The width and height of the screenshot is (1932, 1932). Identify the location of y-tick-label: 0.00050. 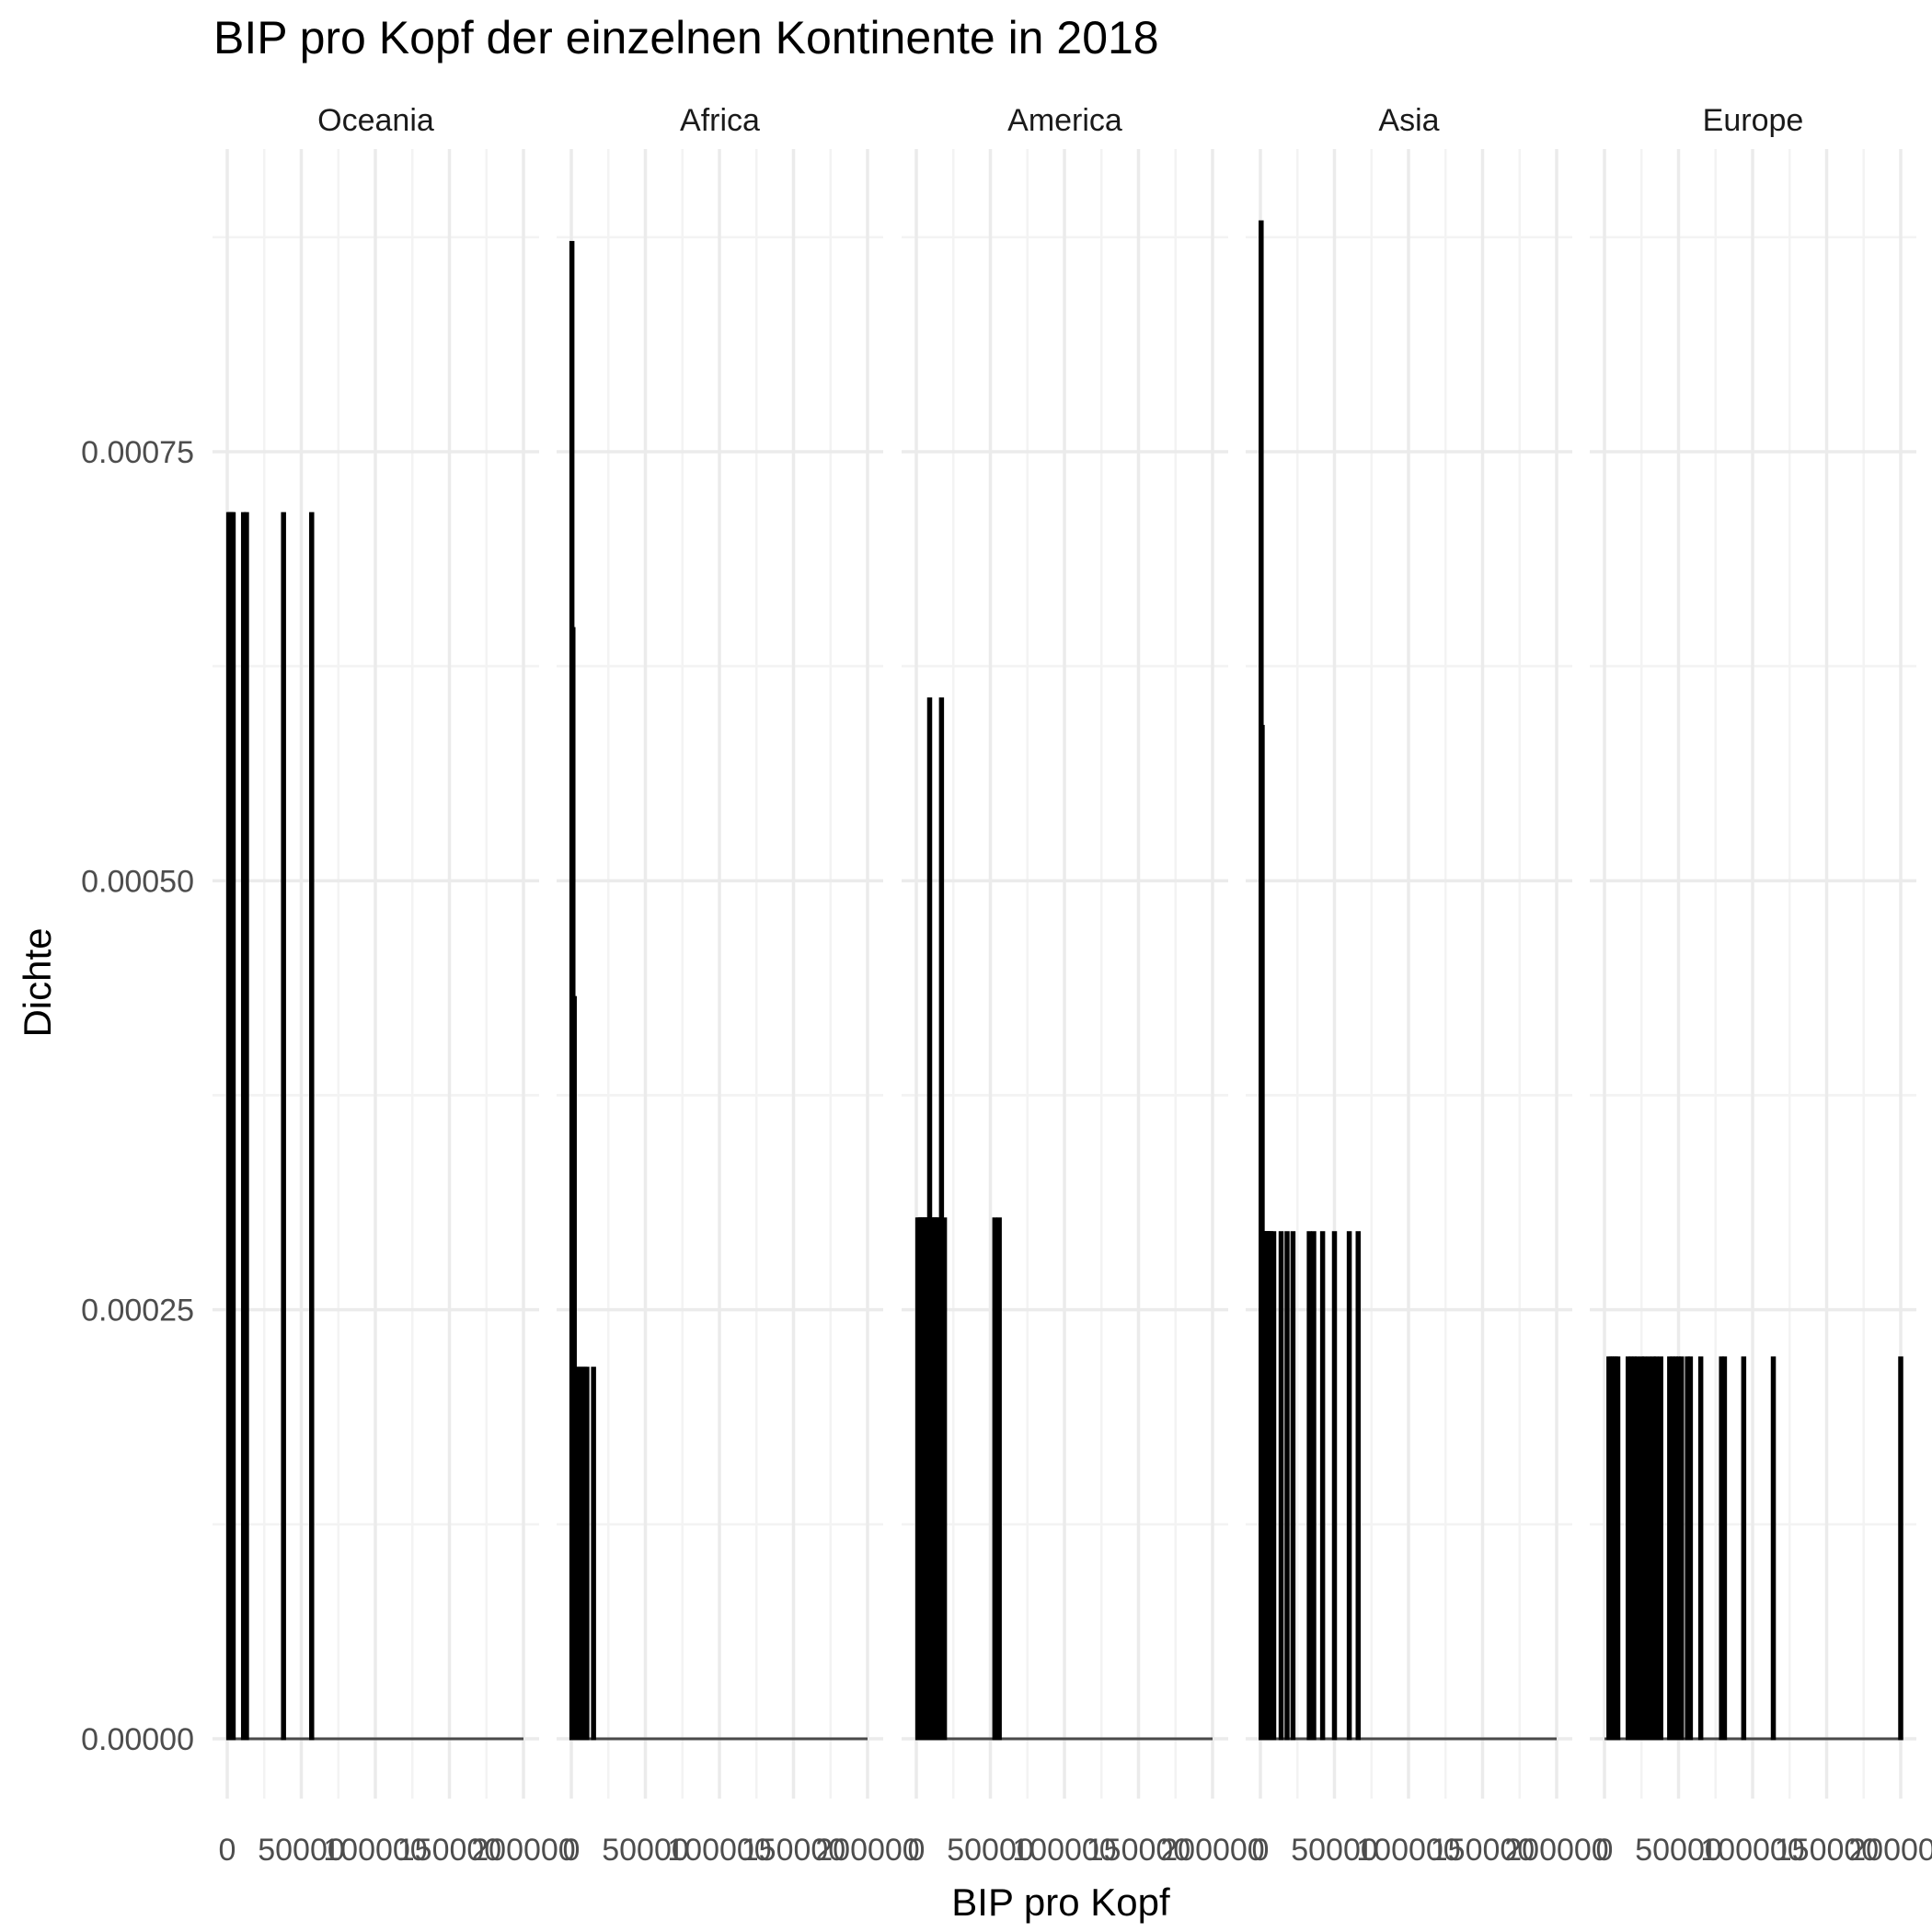
(137, 881).